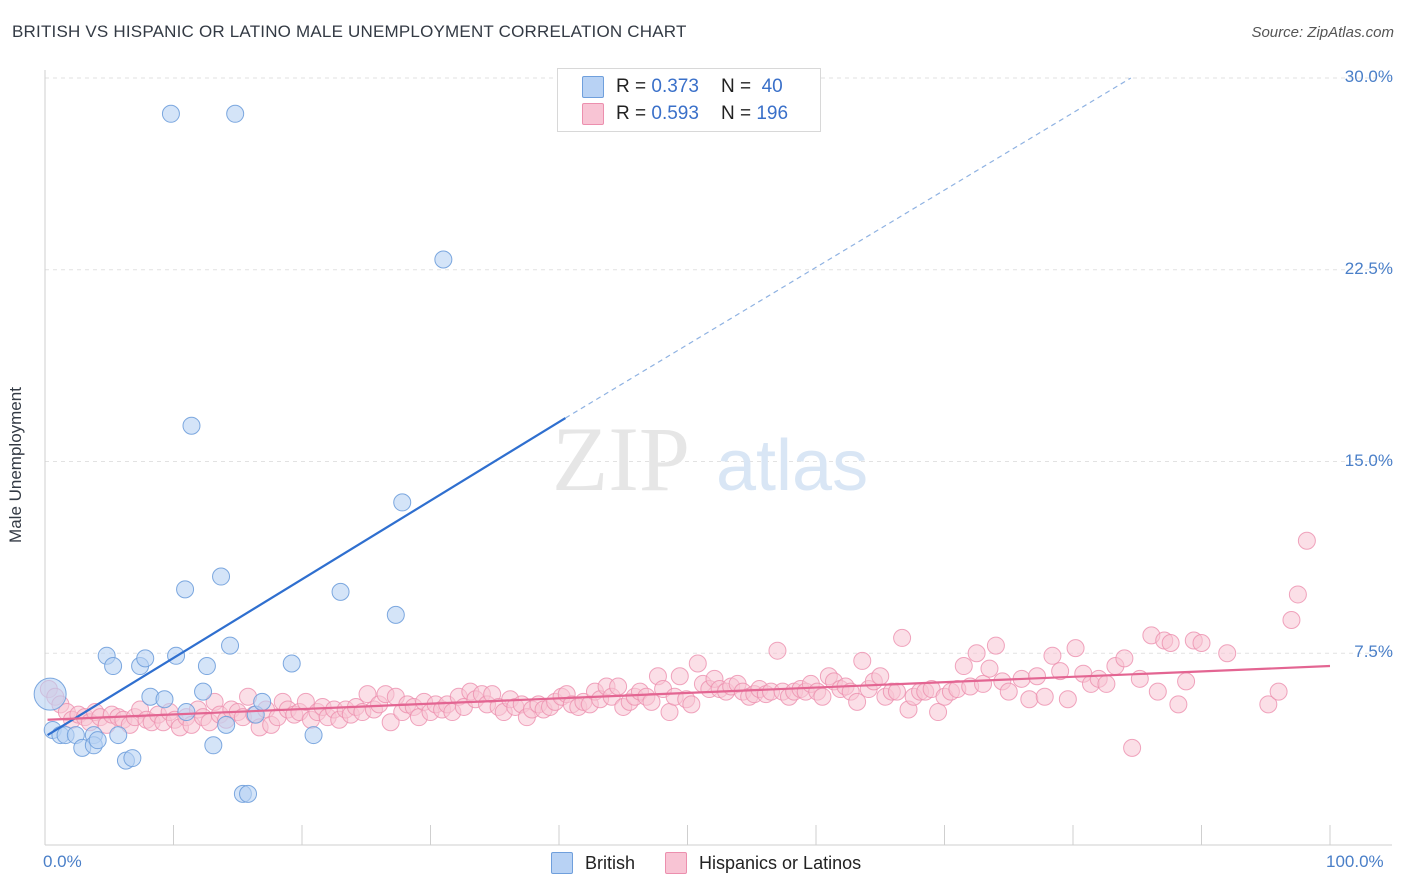  What do you see at coordinates (631, 86) in the screenshot?
I see `british-r-label: R =` at bounding box center [631, 86].